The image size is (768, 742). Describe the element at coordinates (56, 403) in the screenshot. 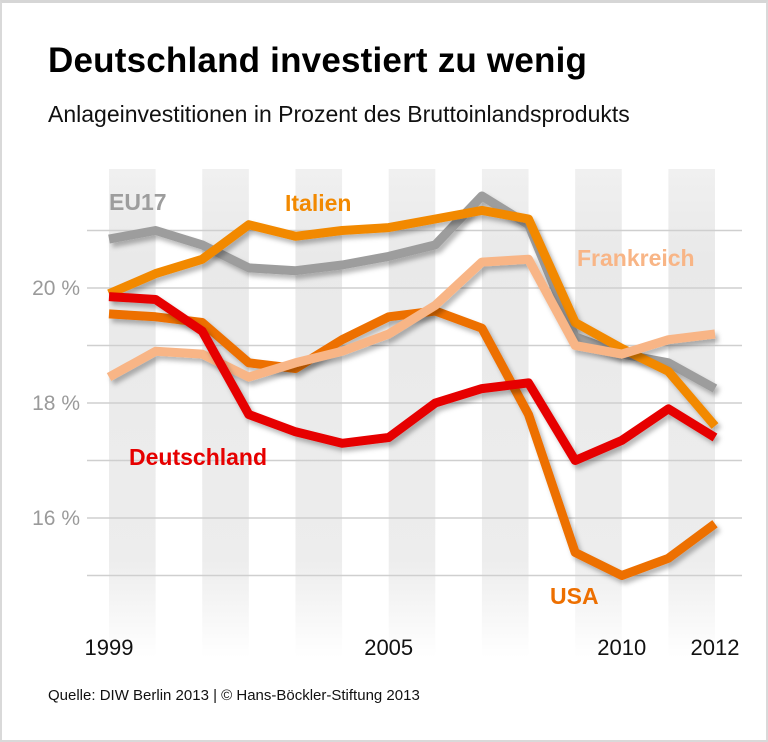

I see `y-tick-label: 18 %` at that location.